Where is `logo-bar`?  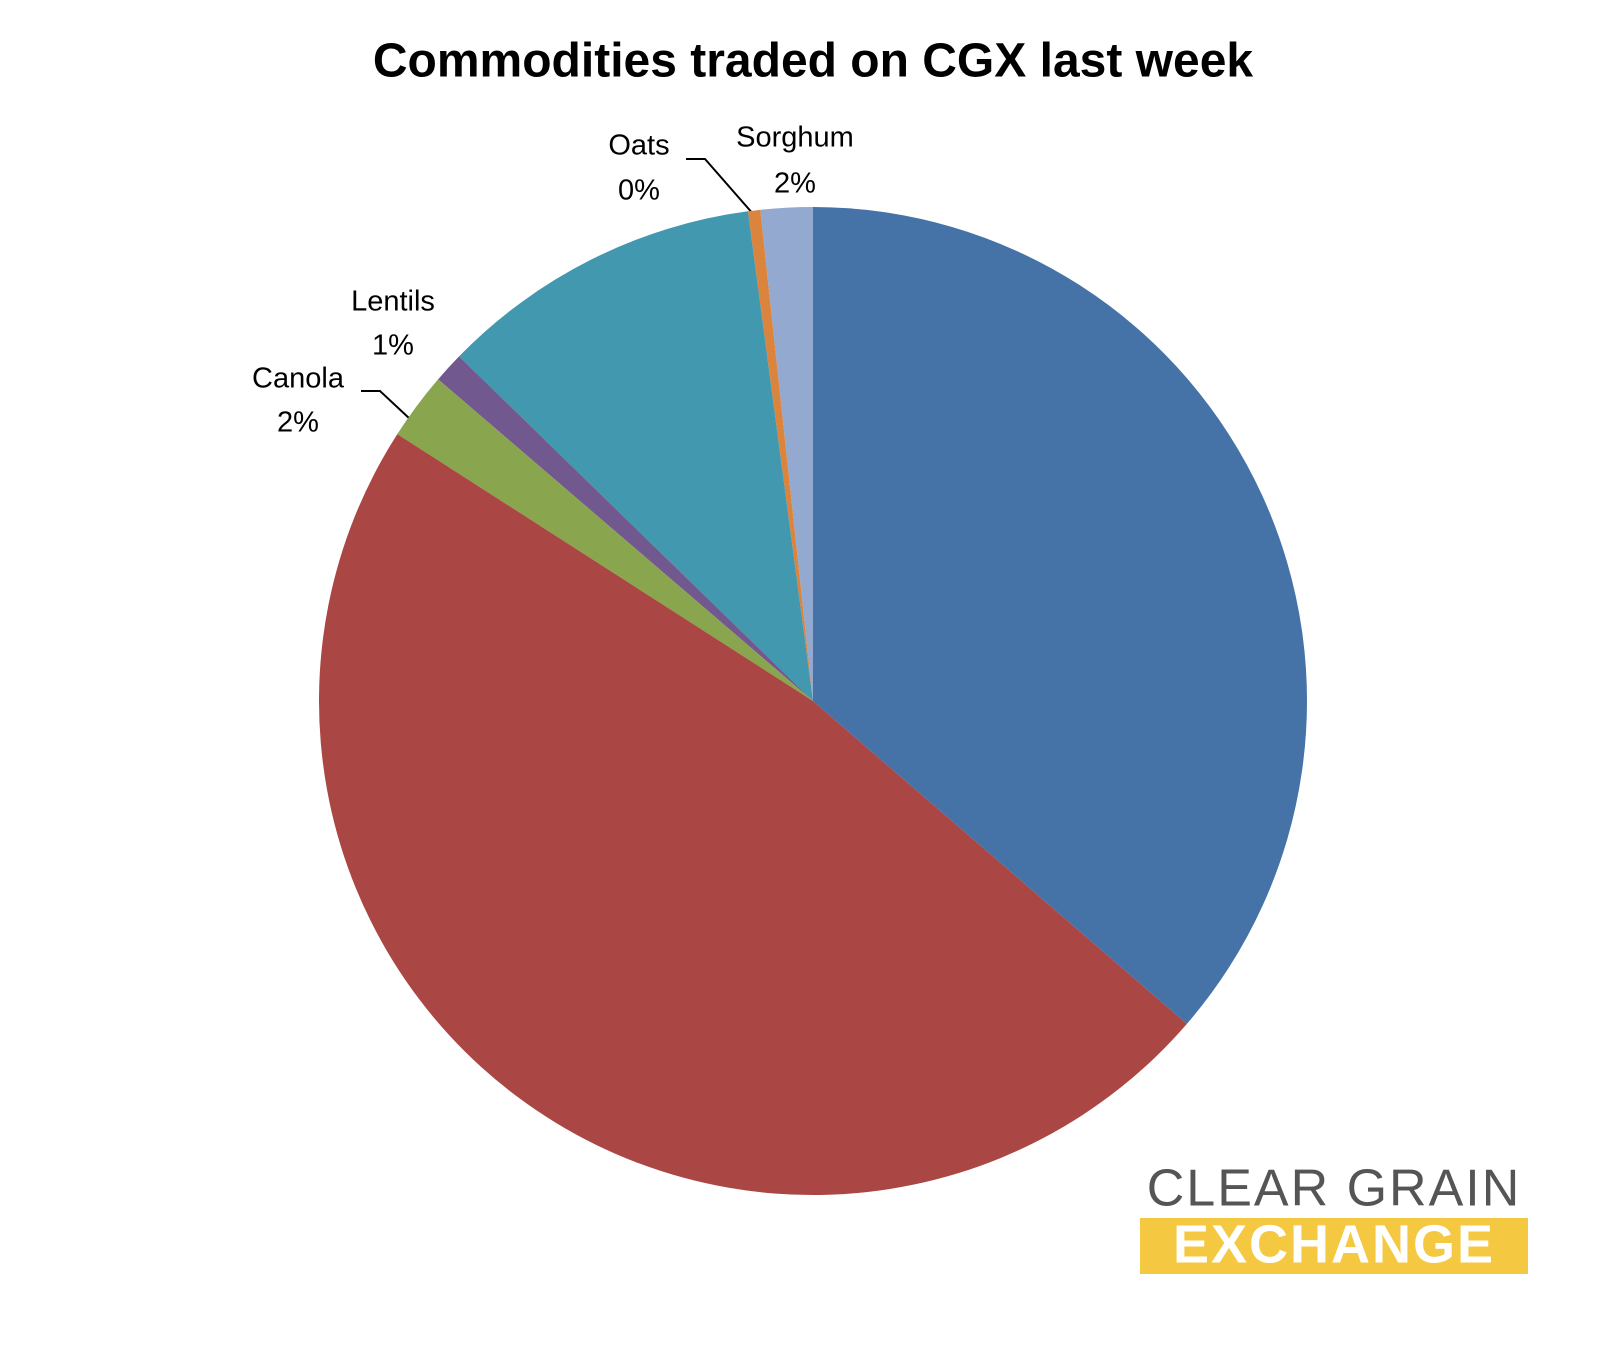 logo-bar is located at coordinates (1334, 1246).